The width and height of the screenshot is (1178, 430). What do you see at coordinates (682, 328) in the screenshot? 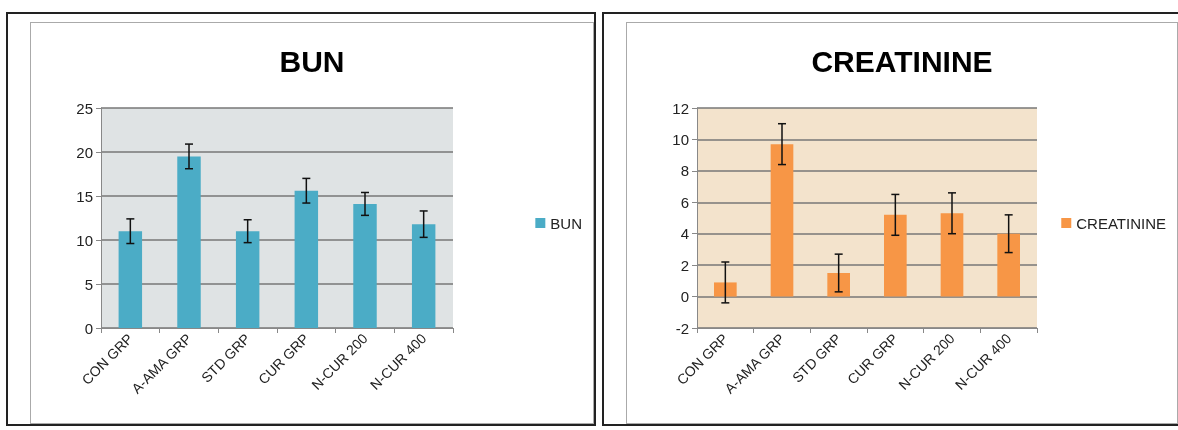
I see `y-tick-label: -2` at bounding box center [682, 328].